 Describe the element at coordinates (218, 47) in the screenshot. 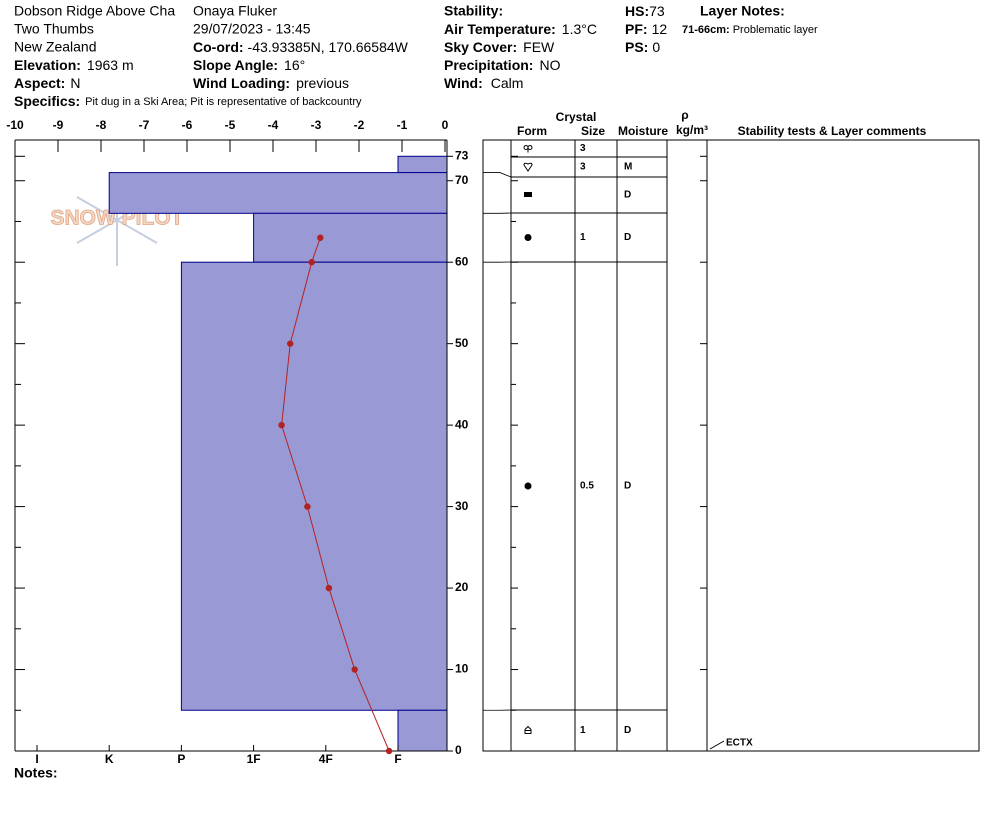

I see `label: Co-ord:` at that location.